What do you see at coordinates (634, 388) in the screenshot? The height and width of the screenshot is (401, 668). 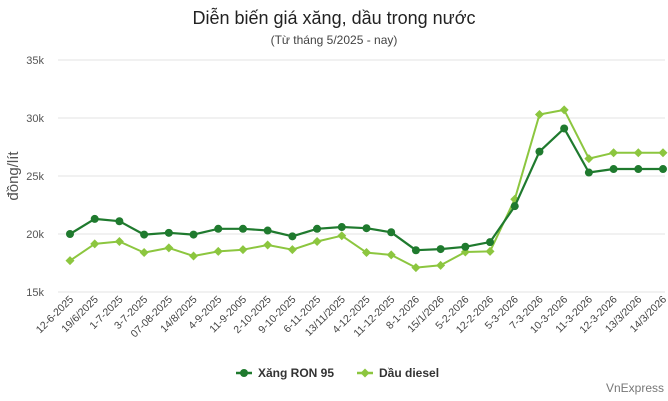 I see `source-credit: VnExpress` at bounding box center [634, 388].